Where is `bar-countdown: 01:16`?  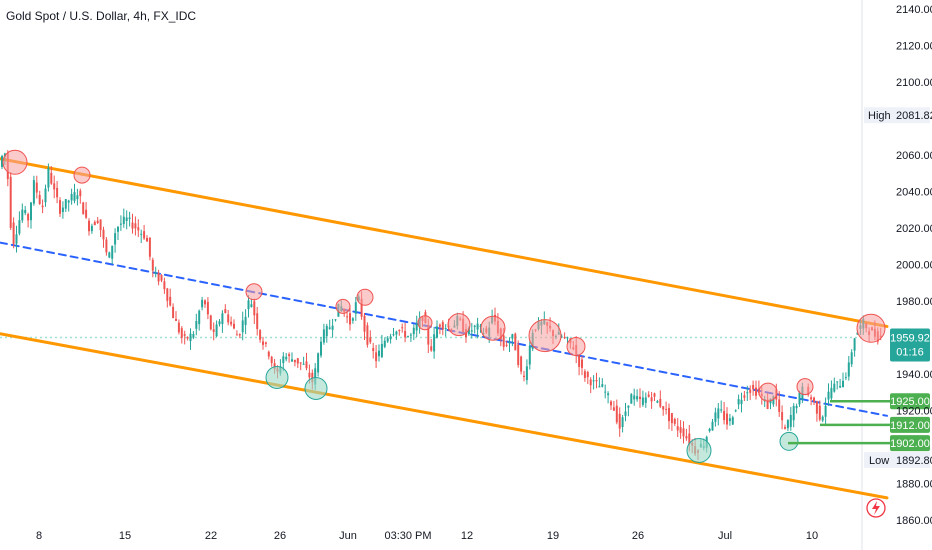 bar-countdown: 01:16 is located at coordinates (910, 353).